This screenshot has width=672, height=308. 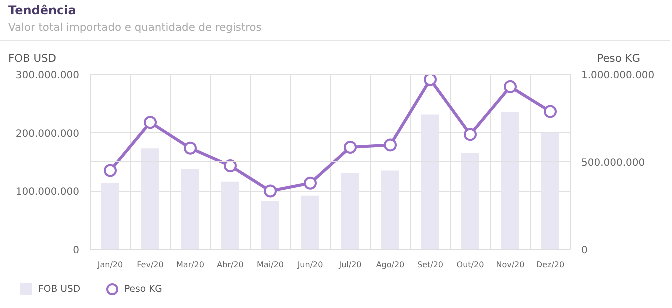 What do you see at coordinates (470, 265) in the screenshot?
I see `x-tick-label: Out/20` at bounding box center [470, 265].